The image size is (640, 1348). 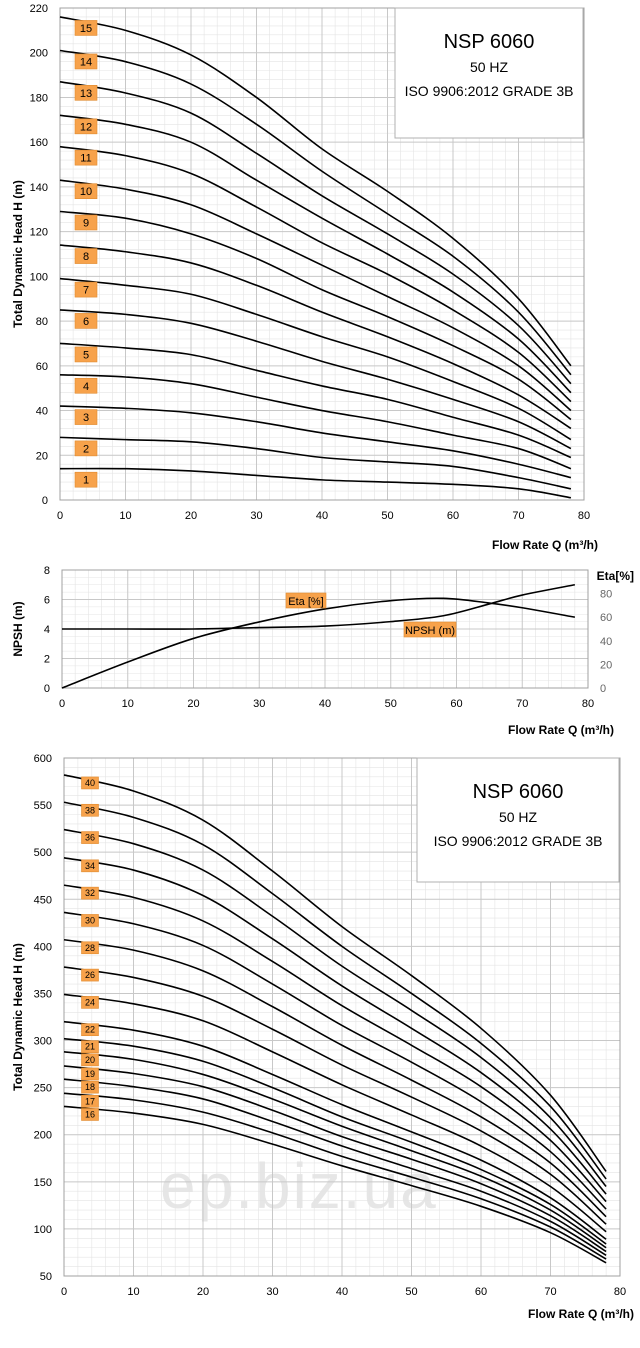 I want to click on npsh-series-label: NPSH (m), so click(x=430, y=631).